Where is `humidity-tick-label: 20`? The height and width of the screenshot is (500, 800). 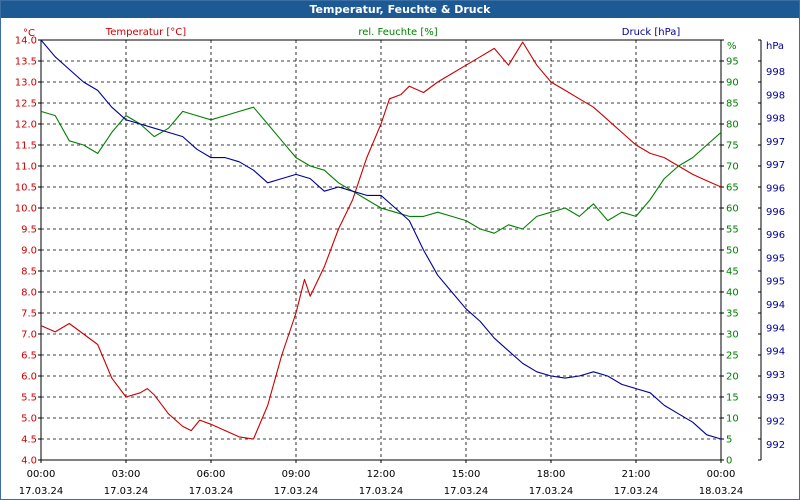
humidity-tick-label: 20 is located at coordinates (732, 377).